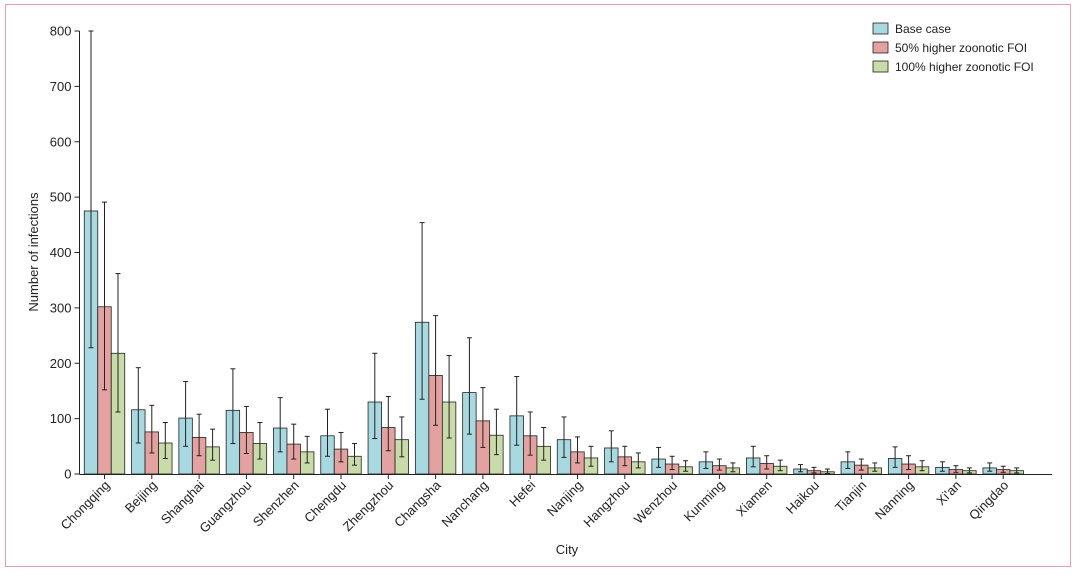 The height and width of the screenshot is (574, 1080). What do you see at coordinates (565, 499) in the screenshot?
I see `x-tick-label: Nanjing` at bounding box center [565, 499].